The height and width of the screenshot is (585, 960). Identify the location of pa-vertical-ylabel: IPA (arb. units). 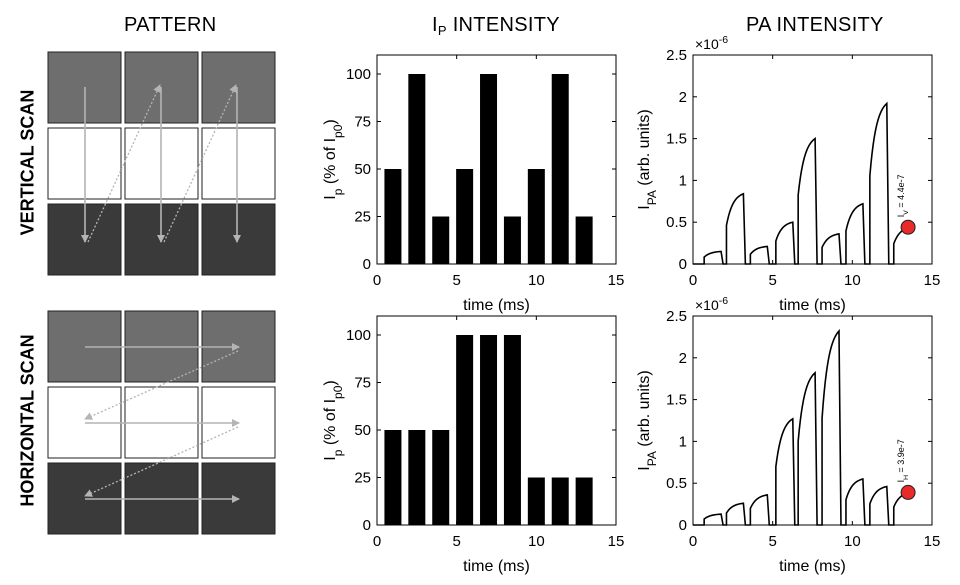
(647, 159).